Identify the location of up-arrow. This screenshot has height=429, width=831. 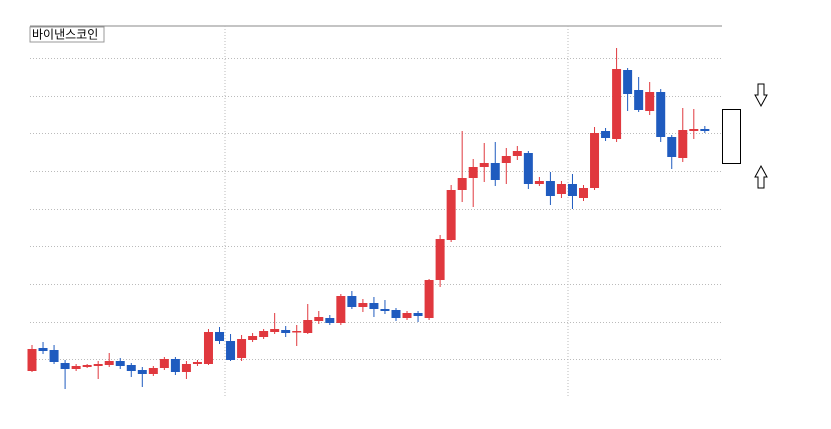
(761, 176).